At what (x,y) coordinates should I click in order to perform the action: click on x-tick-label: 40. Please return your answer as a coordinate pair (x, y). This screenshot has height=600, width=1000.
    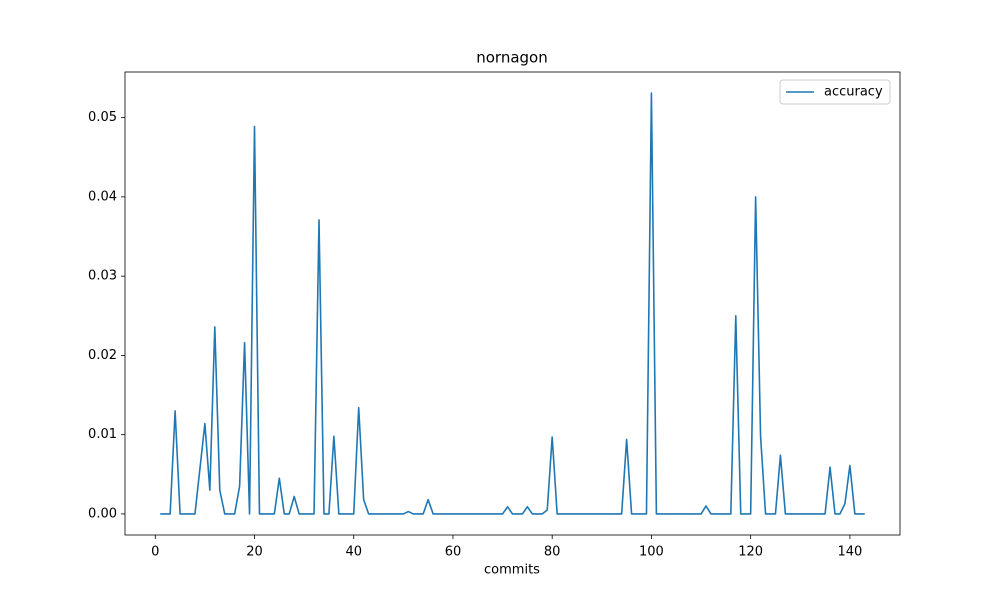
    Looking at the image, I should click on (353, 552).